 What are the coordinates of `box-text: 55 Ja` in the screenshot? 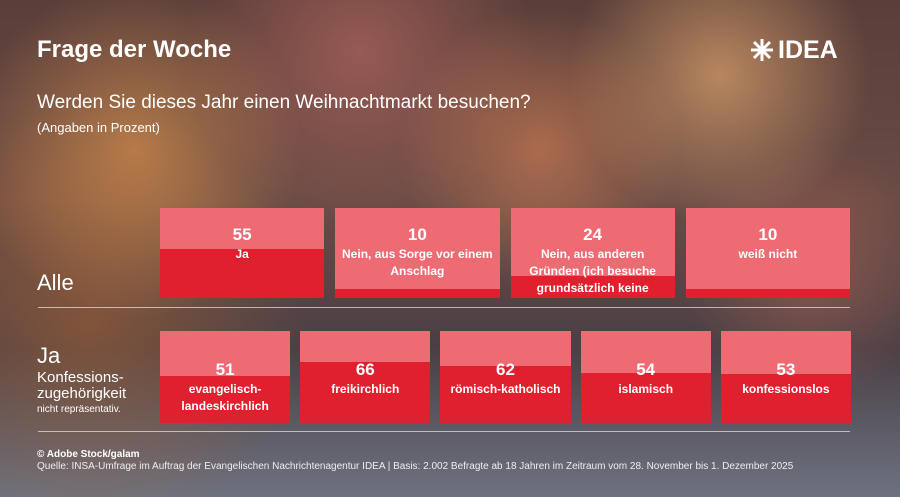 It's located at (242, 243).